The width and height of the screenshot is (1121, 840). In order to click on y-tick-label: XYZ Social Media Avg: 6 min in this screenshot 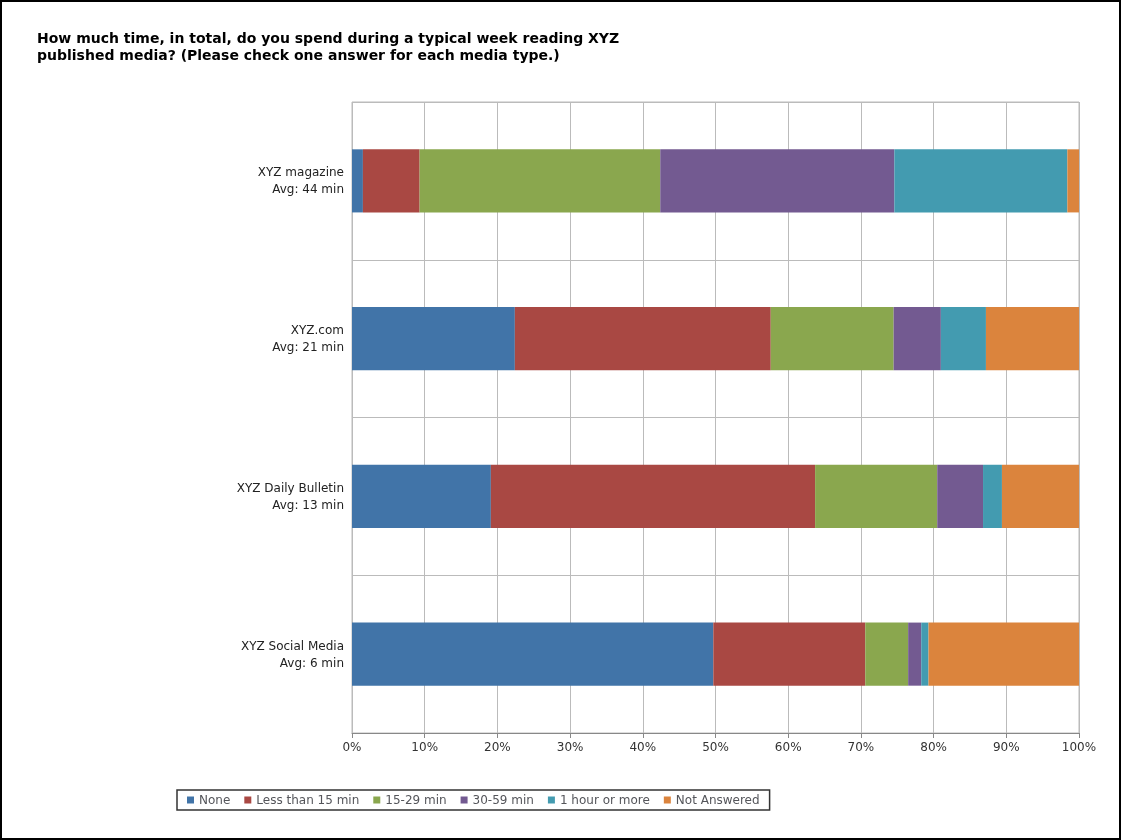, I will do `click(292, 654)`.